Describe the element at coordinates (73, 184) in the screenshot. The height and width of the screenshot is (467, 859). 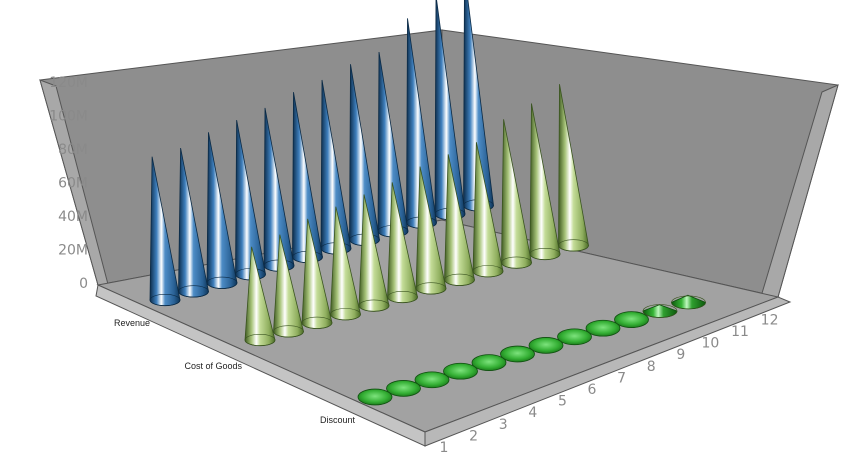
I see `y-tick-label: 60M` at that location.